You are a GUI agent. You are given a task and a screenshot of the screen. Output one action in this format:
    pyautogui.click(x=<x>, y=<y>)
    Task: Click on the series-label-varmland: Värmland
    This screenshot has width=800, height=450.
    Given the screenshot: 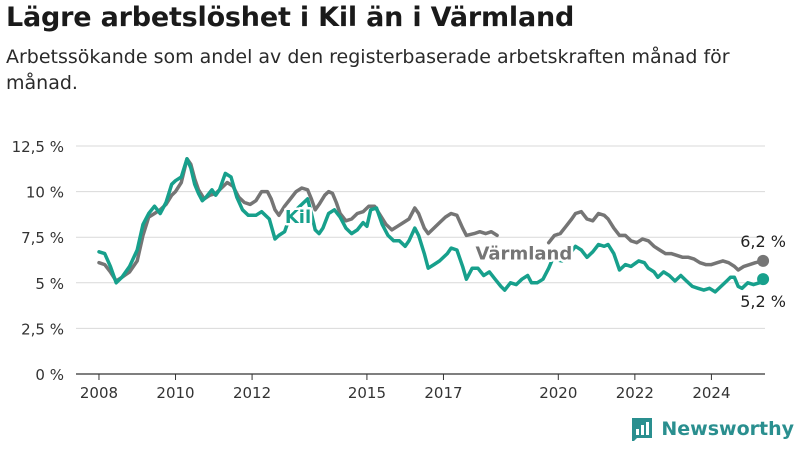 What is the action you would take?
    pyautogui.click(x=523, y=254)
    